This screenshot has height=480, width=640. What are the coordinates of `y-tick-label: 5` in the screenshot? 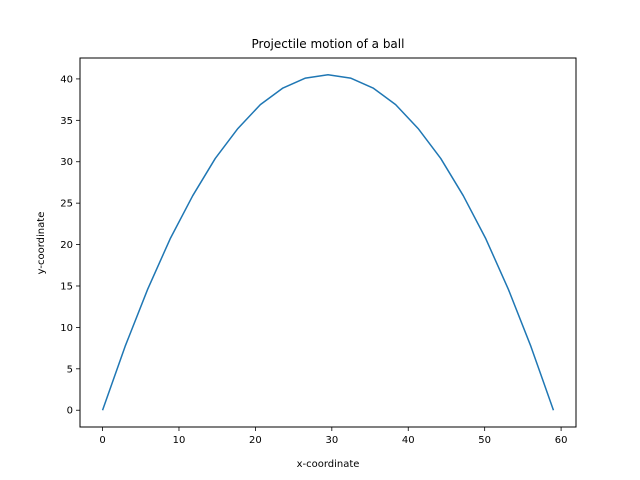 It's located at (70, 369).